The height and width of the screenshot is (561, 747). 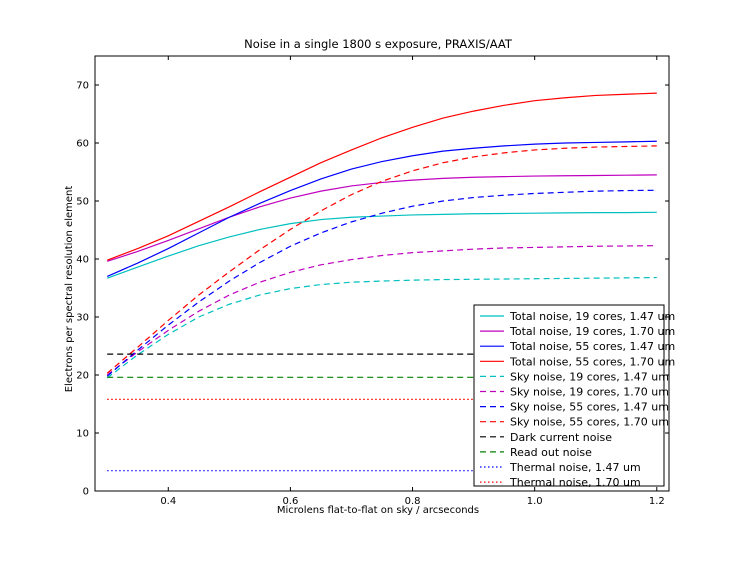 I want to click on x-tick-label: 1.0, so click(x=535, y=501).